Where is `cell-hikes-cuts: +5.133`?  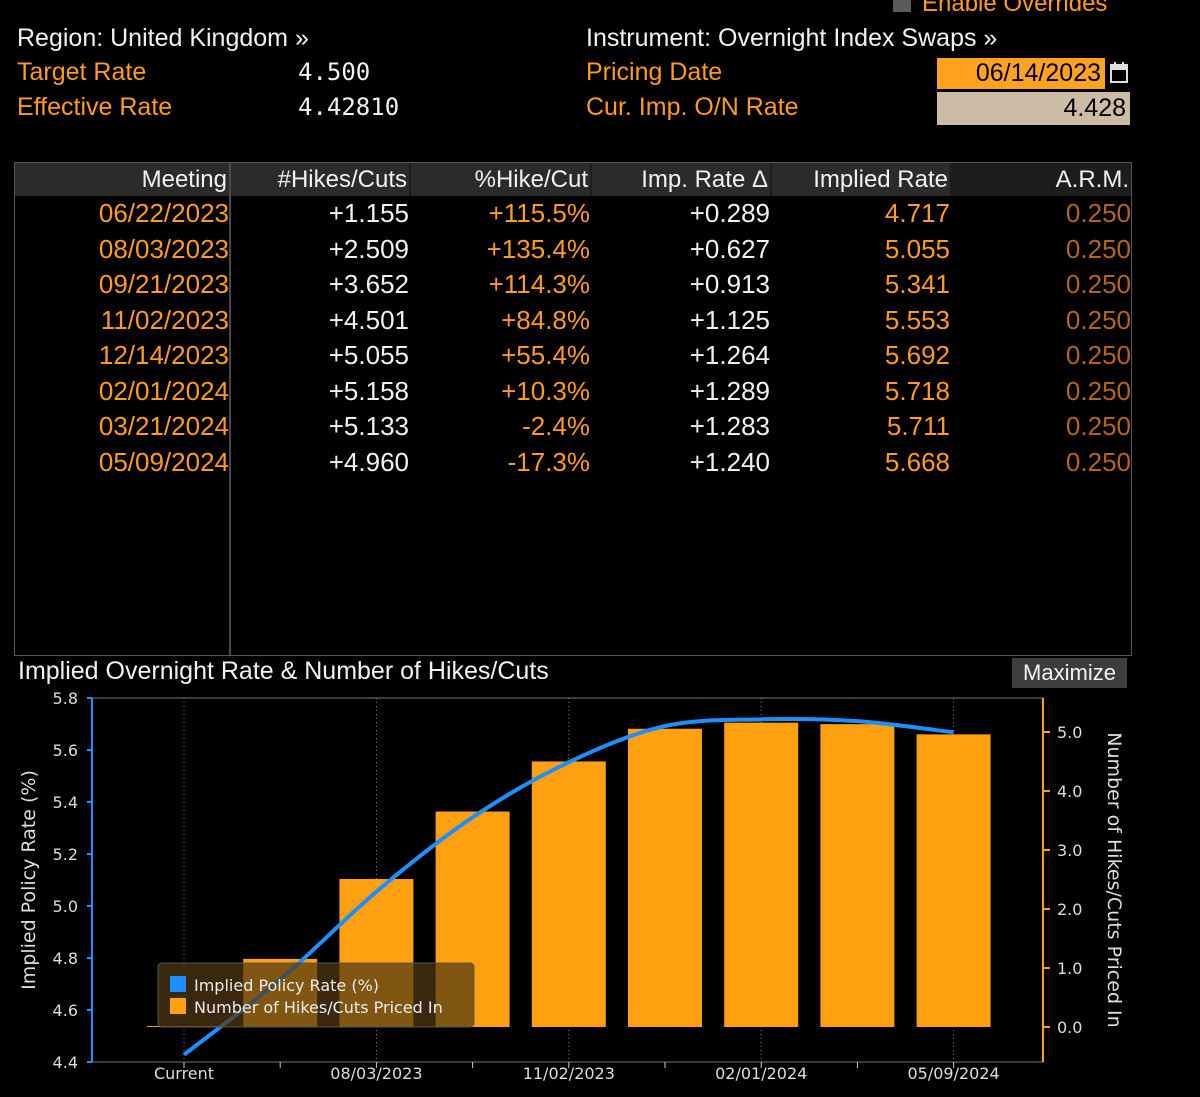 cell-hikes-cuts: +5.133 is located at coordinates (368, 426).